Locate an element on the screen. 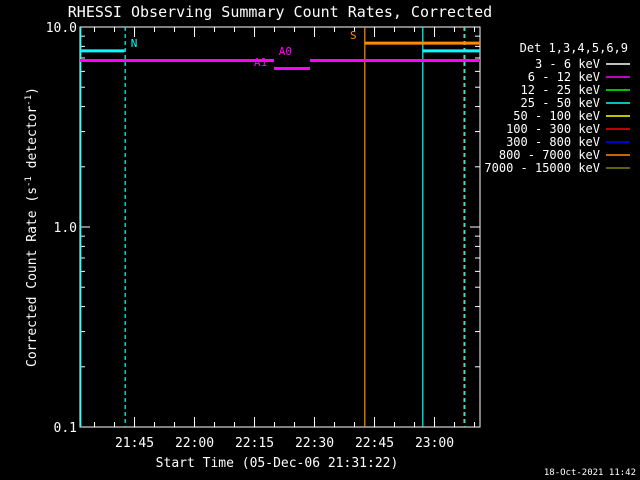 This screenshot has height=480, width=640. y-axis-label-main: Corrected Count Rate (s is located at coordinates (32, 277).